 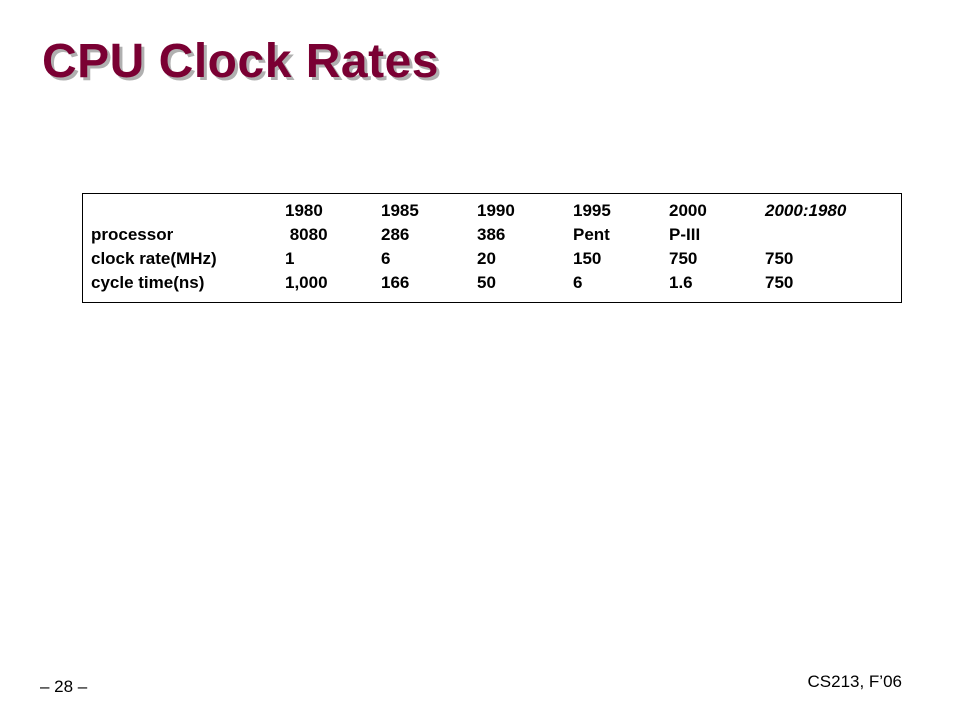 I want to click on table-cell: Pent, so click(x=591, y=234).